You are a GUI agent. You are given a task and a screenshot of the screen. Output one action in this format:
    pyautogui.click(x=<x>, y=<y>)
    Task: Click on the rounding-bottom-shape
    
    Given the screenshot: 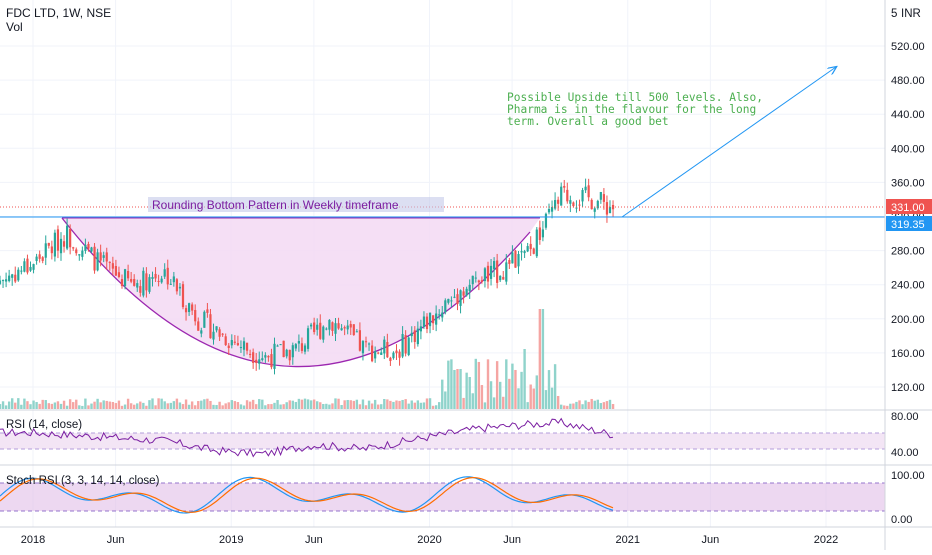 What is the action you would take?
    pyautogui.click(x=301, y=292)
    